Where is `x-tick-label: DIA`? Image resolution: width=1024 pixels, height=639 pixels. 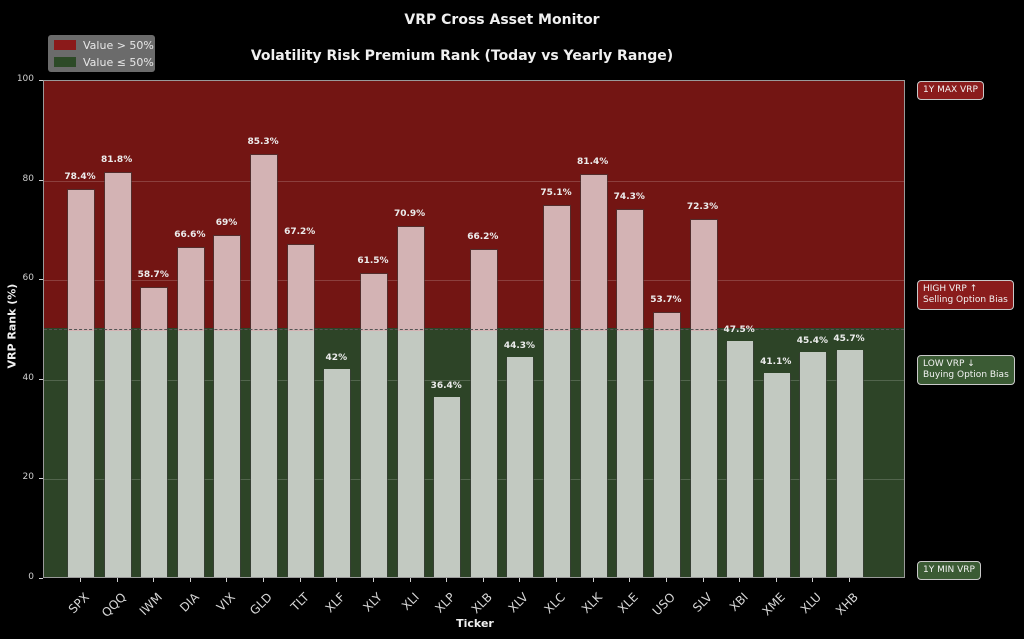
x-tick-label: DIA is located at coordinates (189, 602).